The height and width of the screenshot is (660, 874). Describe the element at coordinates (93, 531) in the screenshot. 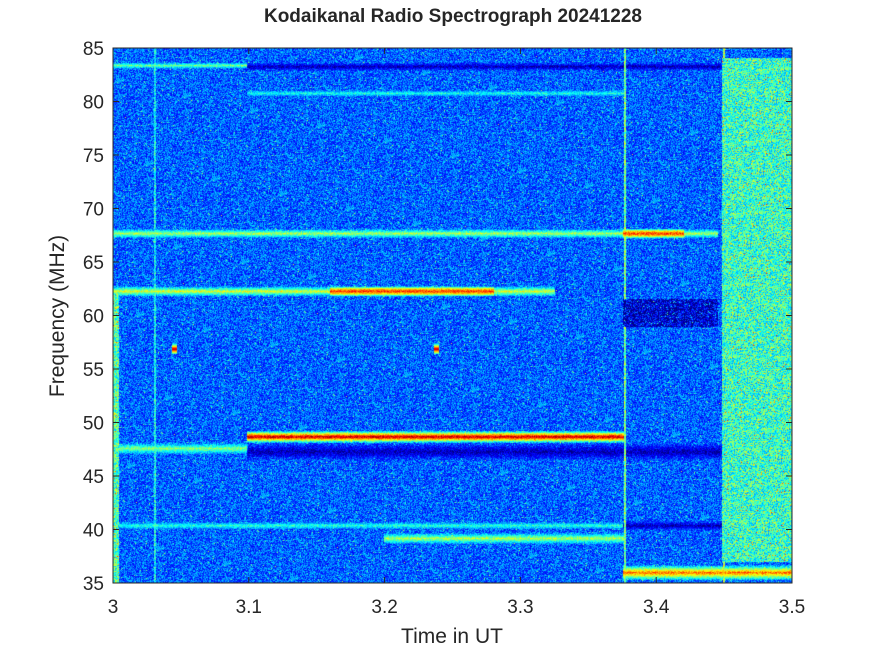

I see `y-tick-label: 40` at that location.